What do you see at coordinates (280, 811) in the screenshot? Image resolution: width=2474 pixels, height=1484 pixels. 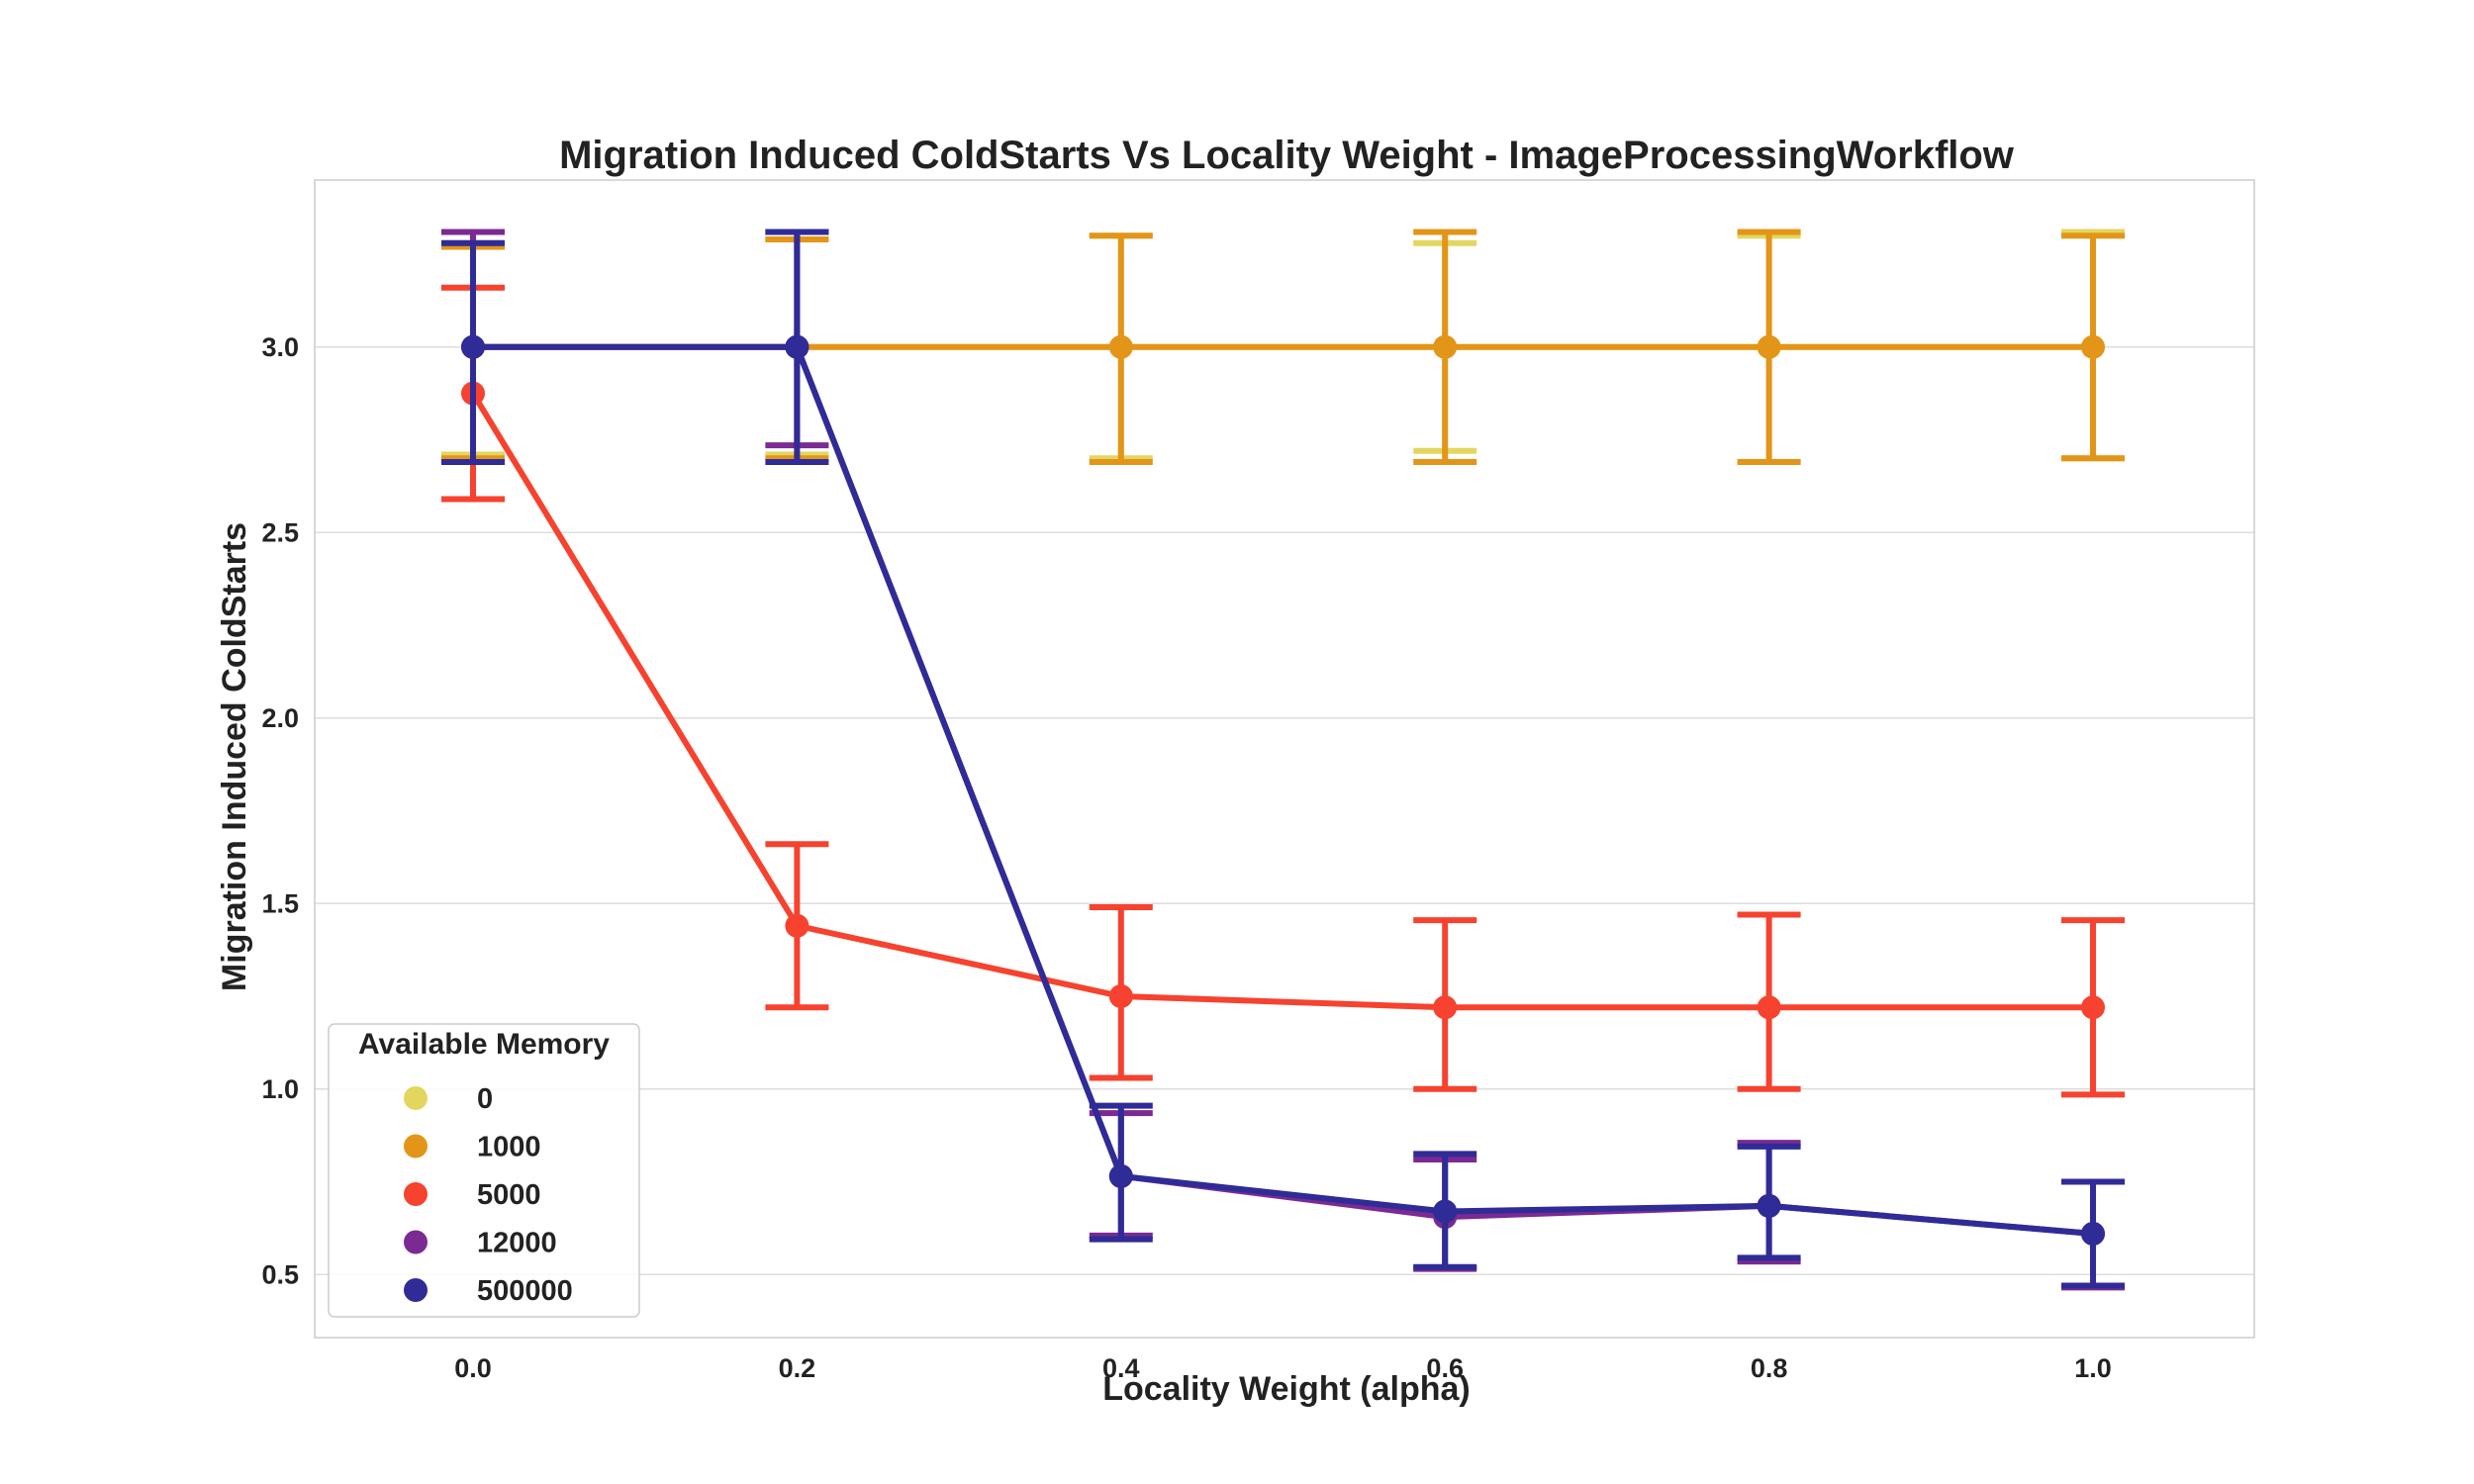 I see `y-axis-ticks: 0.5 1.0 1.5 2.0 2.5 3.0` at bounding box center [280, 811].